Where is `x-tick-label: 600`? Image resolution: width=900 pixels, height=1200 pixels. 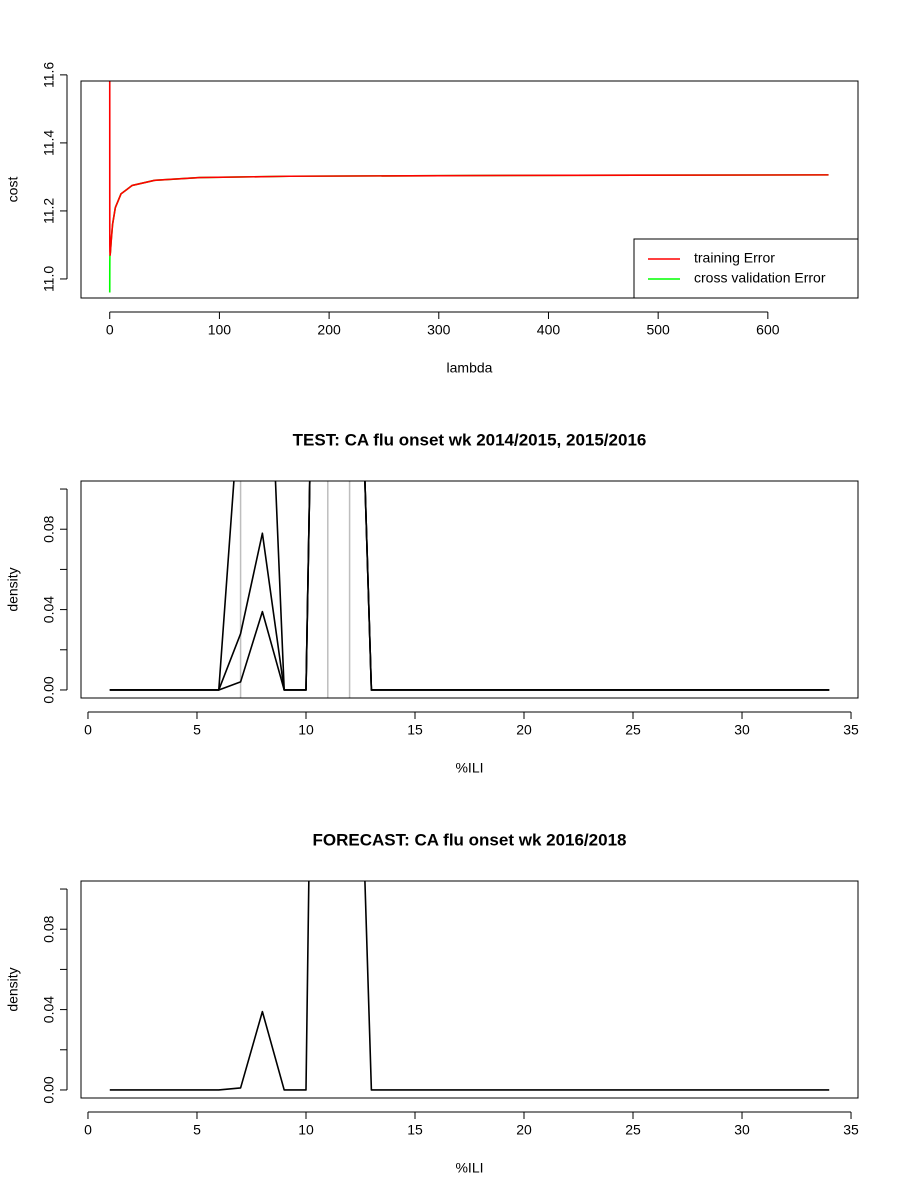
x-tick-label: 600 is located at coordinates (768, 330).